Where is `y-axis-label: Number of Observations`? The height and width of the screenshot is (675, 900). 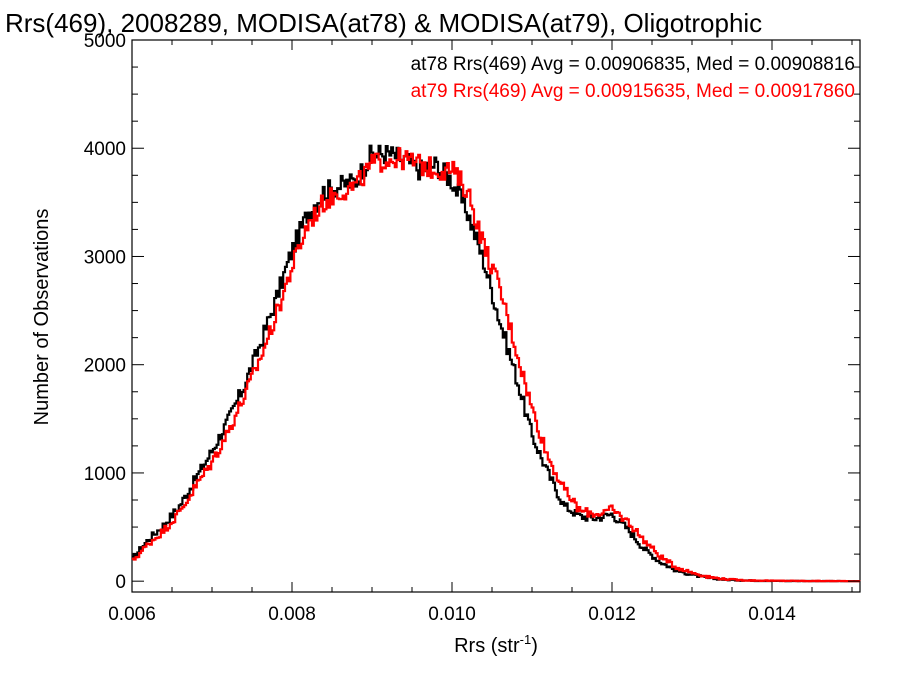 y-axis-label: Number of Observations is located at coordinates (42, 317).